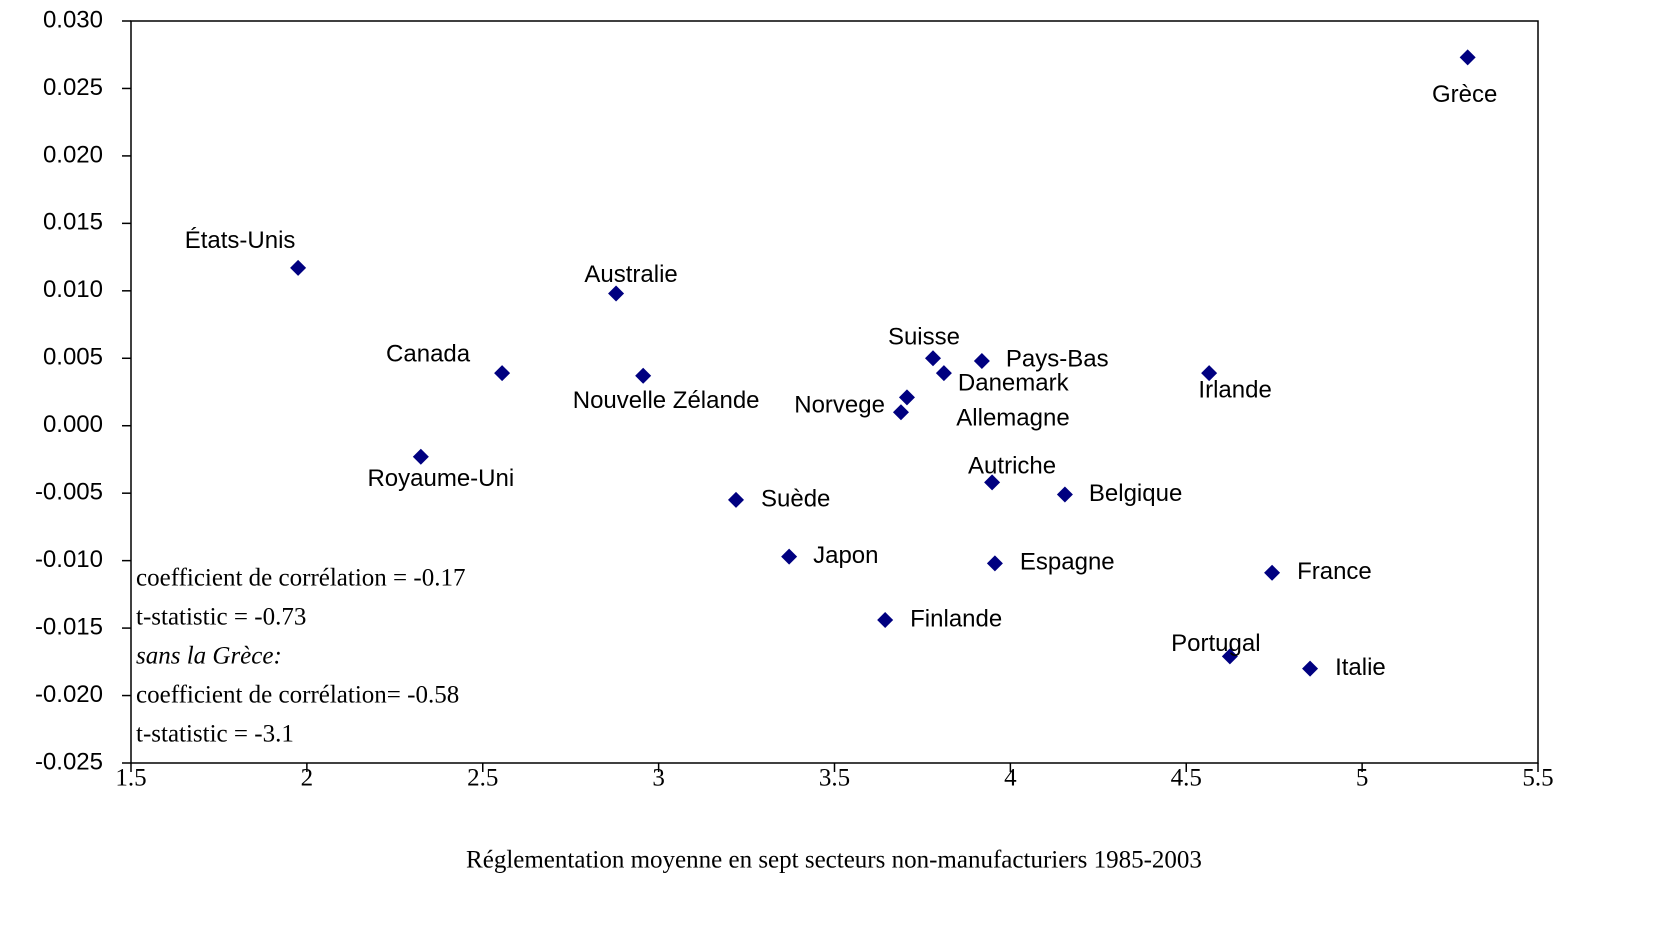 Image resolution: width=1665 pixels, height=932 pixels. I want to click on point-label: Espagne, so click(1067, 562).